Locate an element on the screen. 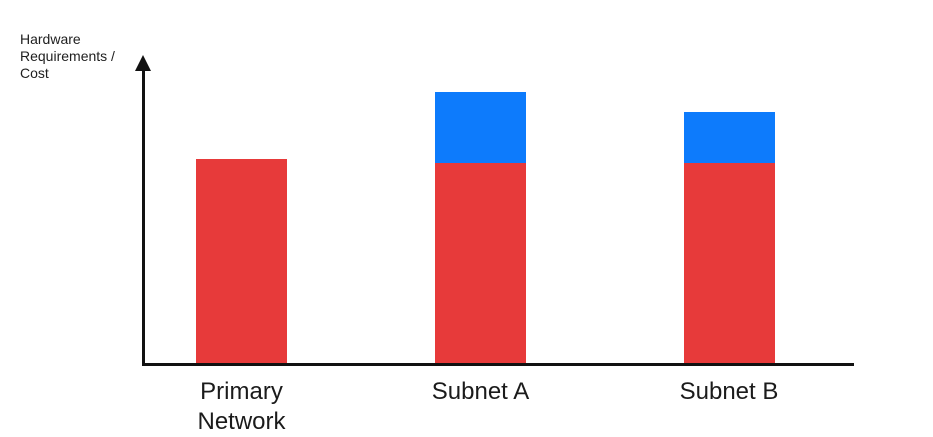 The width and height of the screenshot is (933, 437). bar-subnet-a is located at coordinates (480, 227).